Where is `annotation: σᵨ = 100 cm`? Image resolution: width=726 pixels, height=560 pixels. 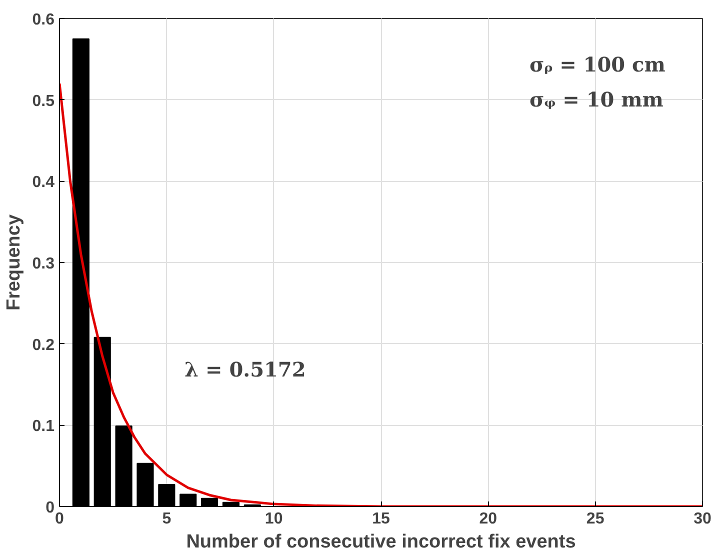 annotation: σᵨ = 100 cm is located at coordinates (598, 64).